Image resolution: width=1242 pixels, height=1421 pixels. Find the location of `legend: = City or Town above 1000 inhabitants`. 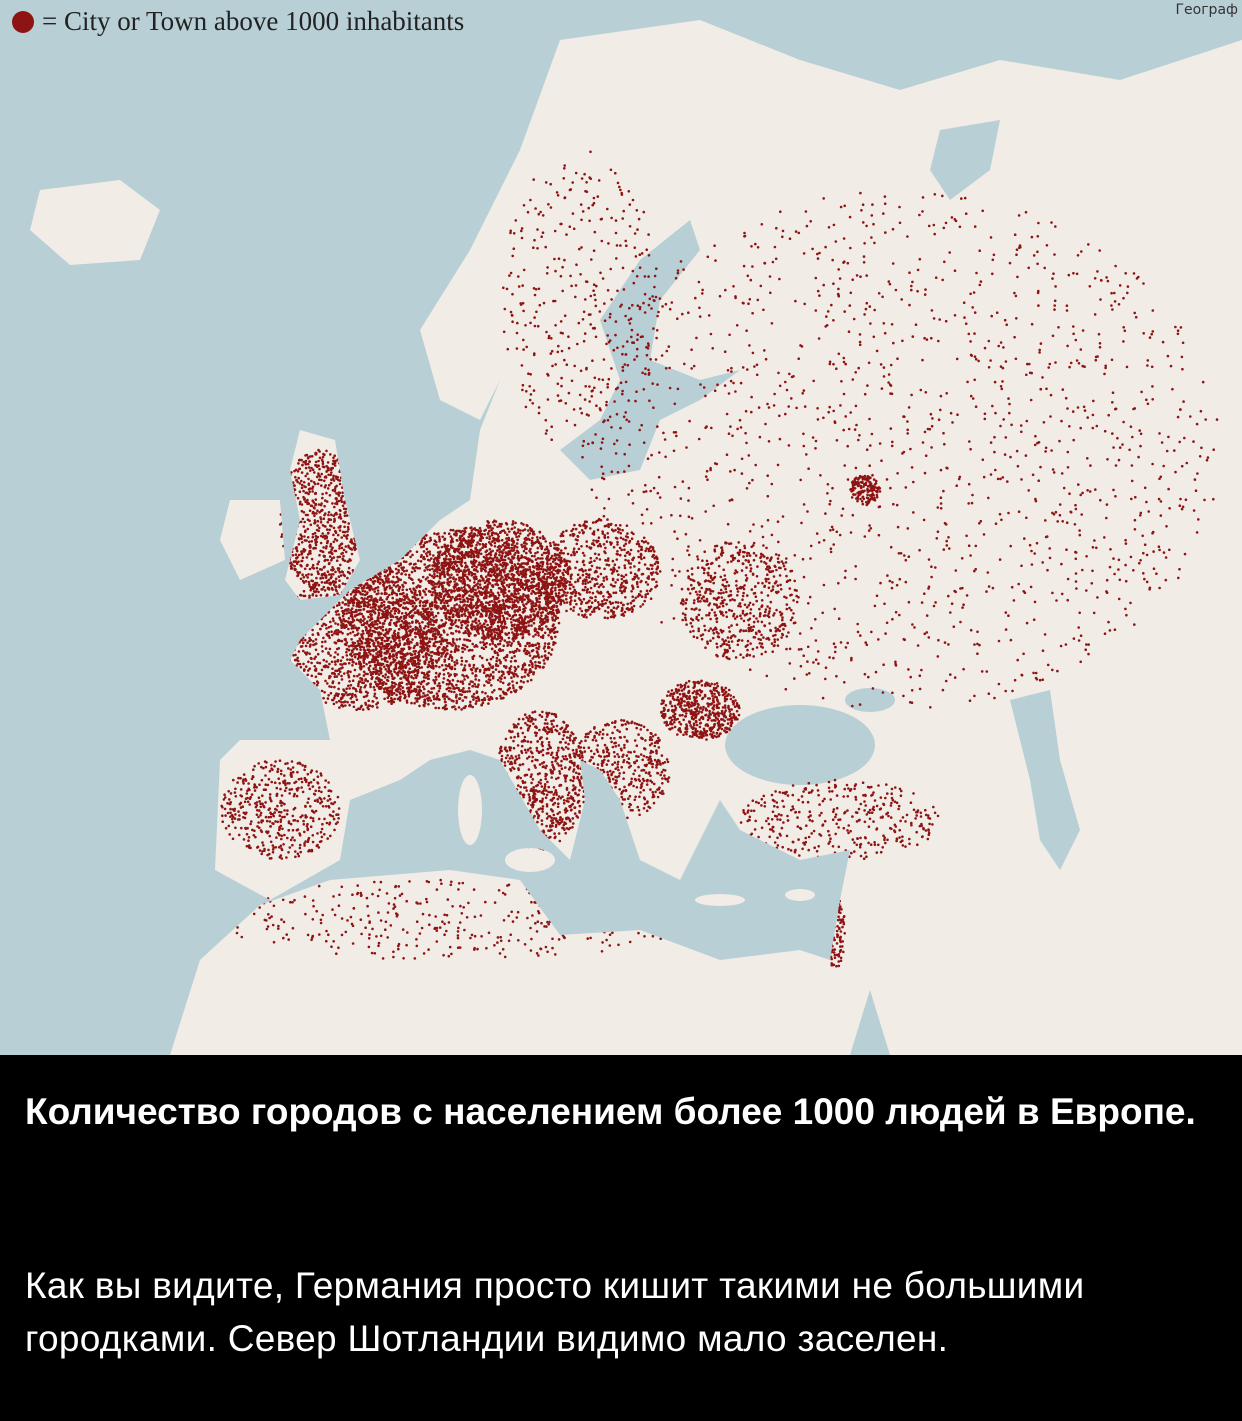

legend: = City or Town above 1000 inhabitants is located at coordinates (238, 21).